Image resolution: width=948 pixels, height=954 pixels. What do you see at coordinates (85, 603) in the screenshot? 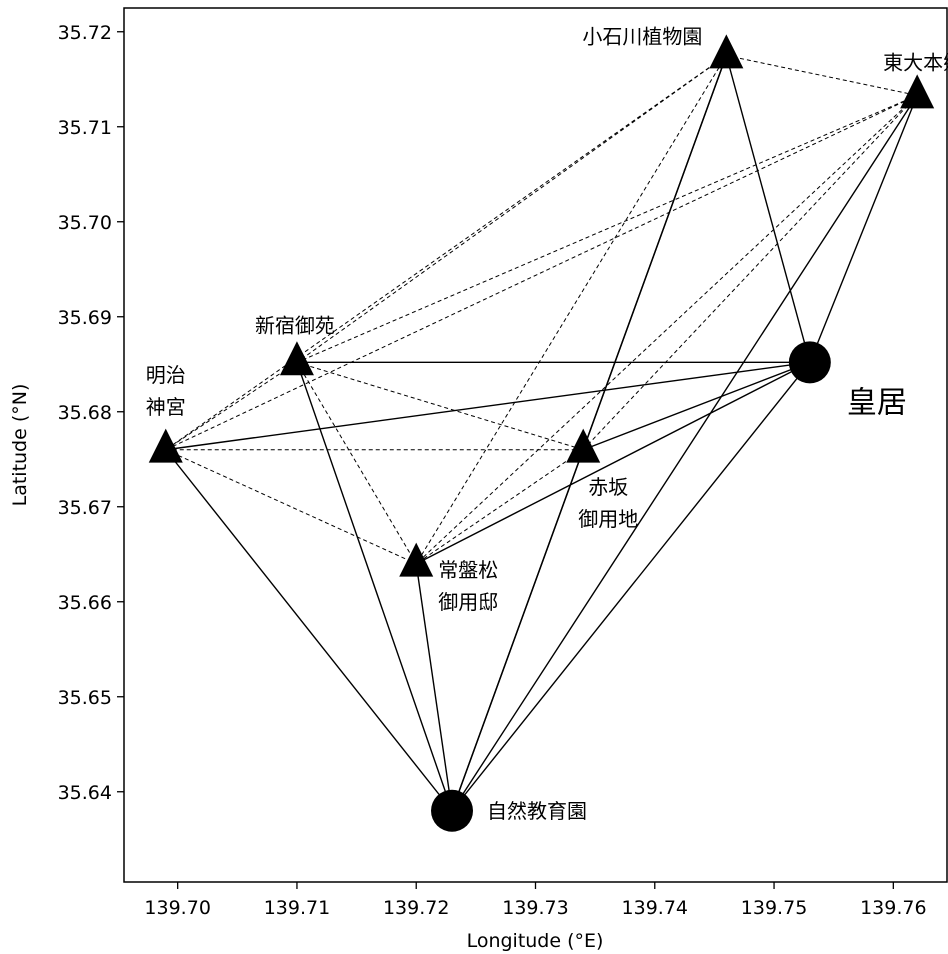
I see `y-tick-label: 35.66` at bounding box center [85, 603].